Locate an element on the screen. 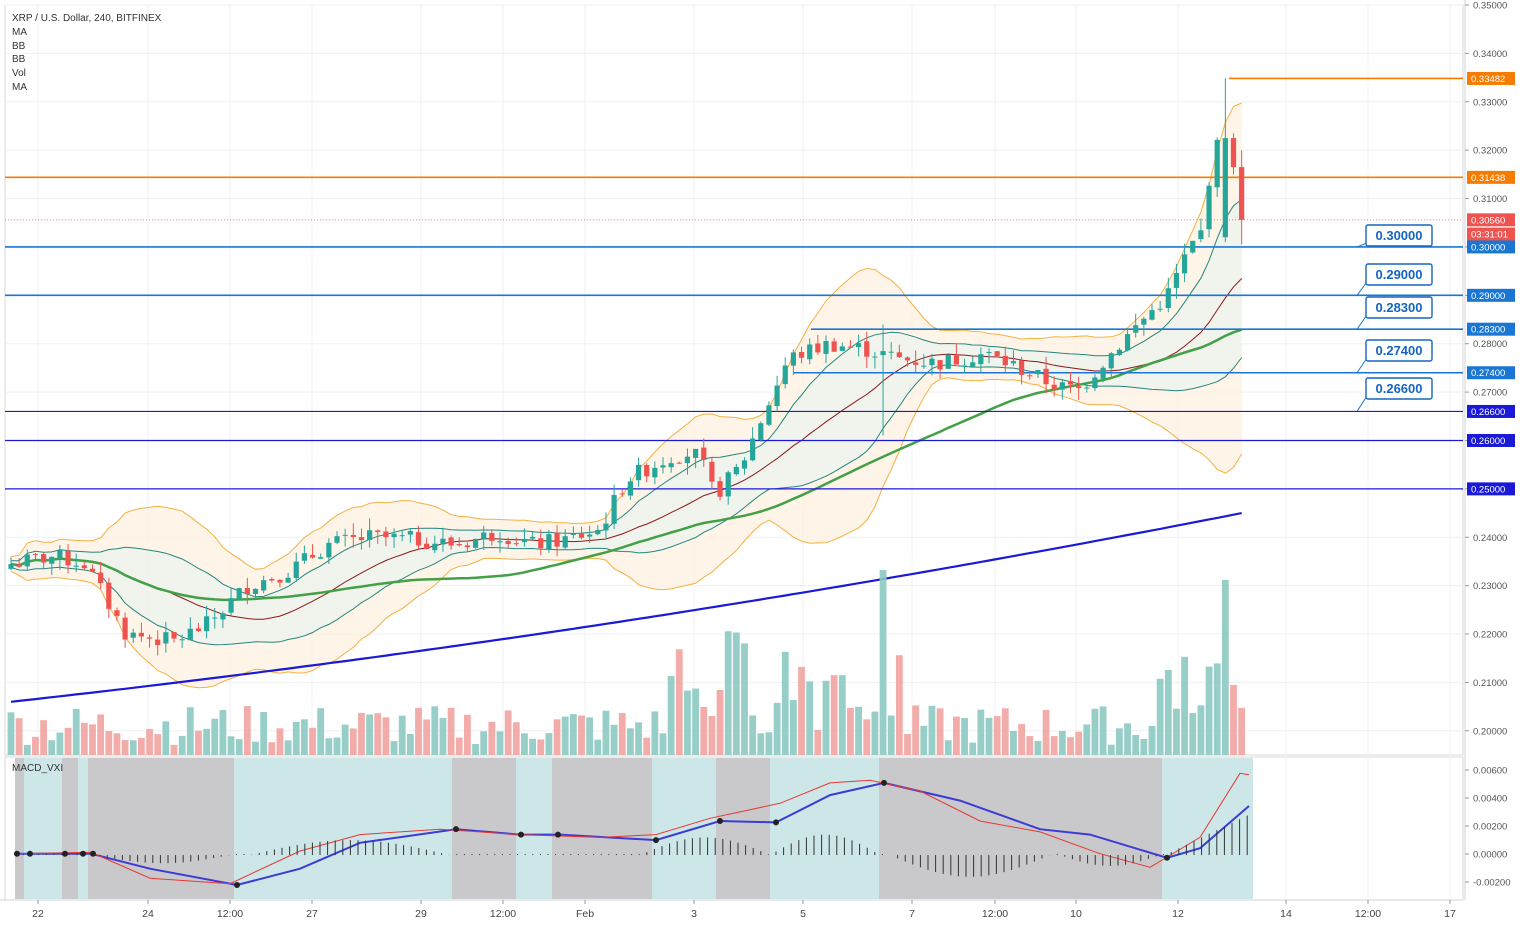 Image resolution: width=1536 pixels, height=927 pixels. price-callouts: 0.30000 0.29000 0.28300 0.27400 0.26600 is located at coordinates (1394, 318).